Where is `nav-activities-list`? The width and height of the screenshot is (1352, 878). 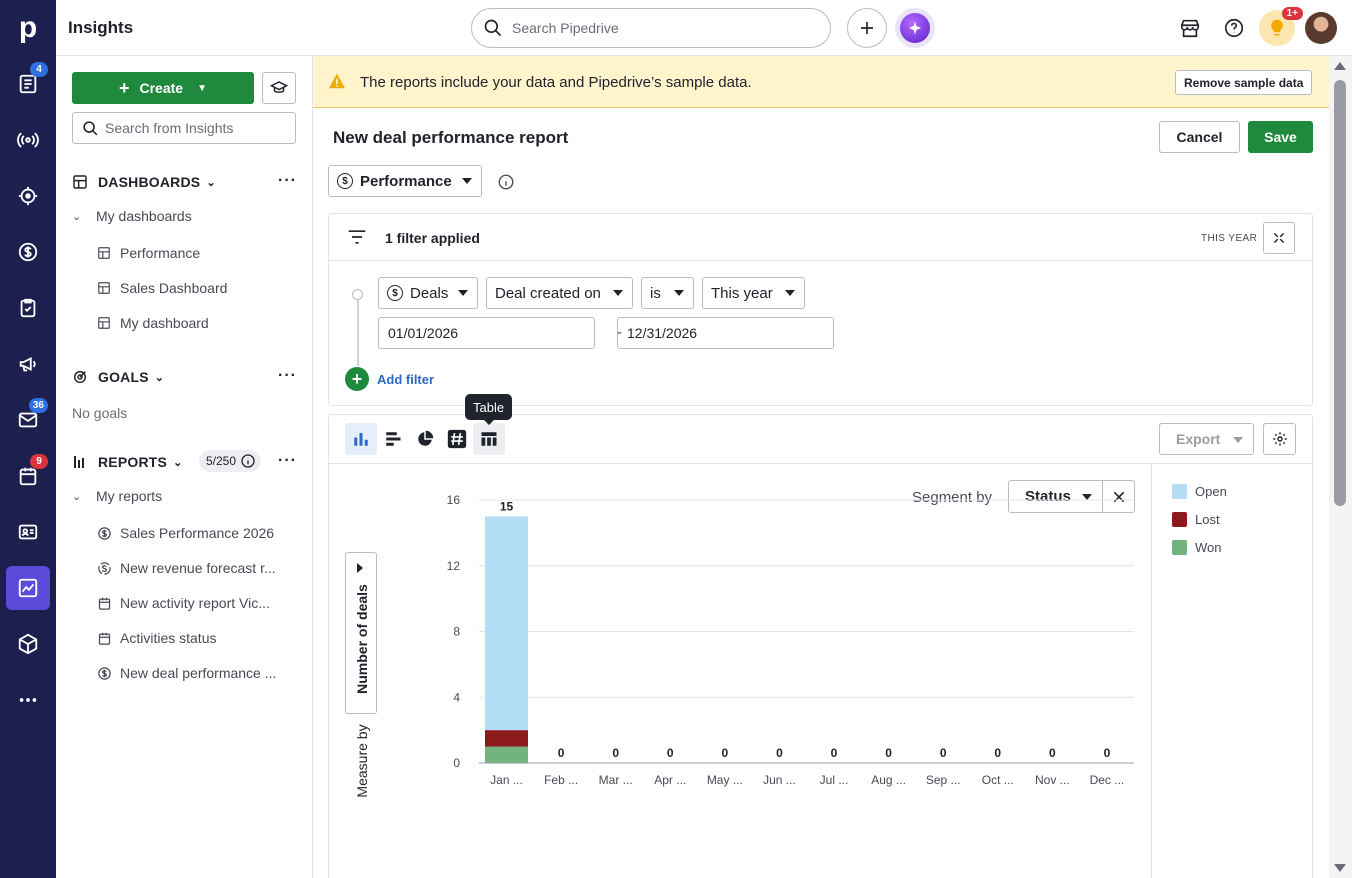 nav-activities-list is located at coordinates (28, 308).